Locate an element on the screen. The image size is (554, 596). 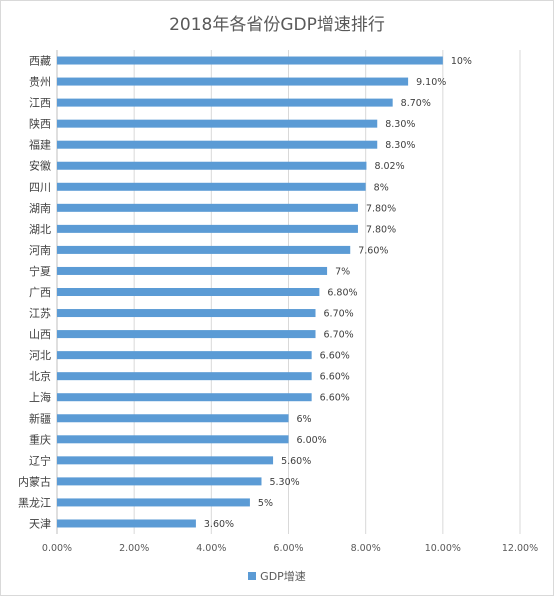
category-label: 辽宁 is located at coordinates (40, 460).